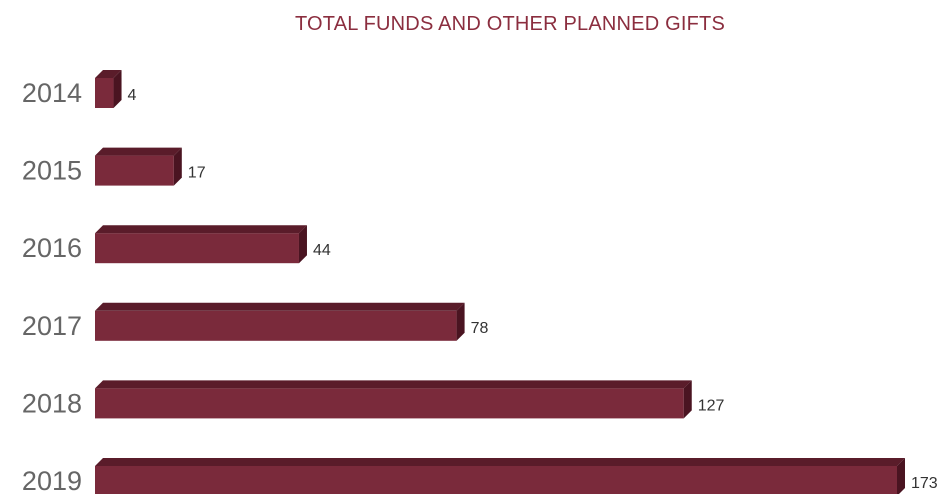  What do you see at coordinates (302, 244) in the screenshot?
I see `bar-side-2016` at bounding box center [302, 244].